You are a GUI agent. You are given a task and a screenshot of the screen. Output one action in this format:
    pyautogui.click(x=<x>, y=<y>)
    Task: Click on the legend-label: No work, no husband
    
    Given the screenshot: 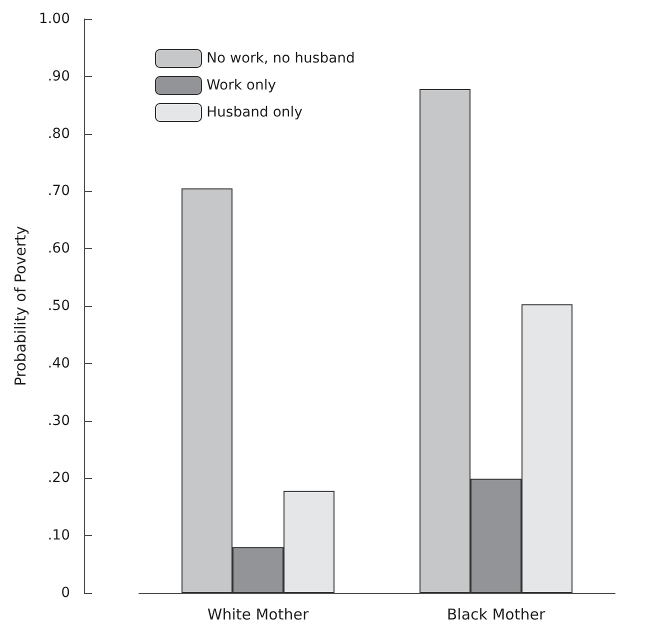 What is the action you would take?
    pyautogui.click(x=280, y=58)
    